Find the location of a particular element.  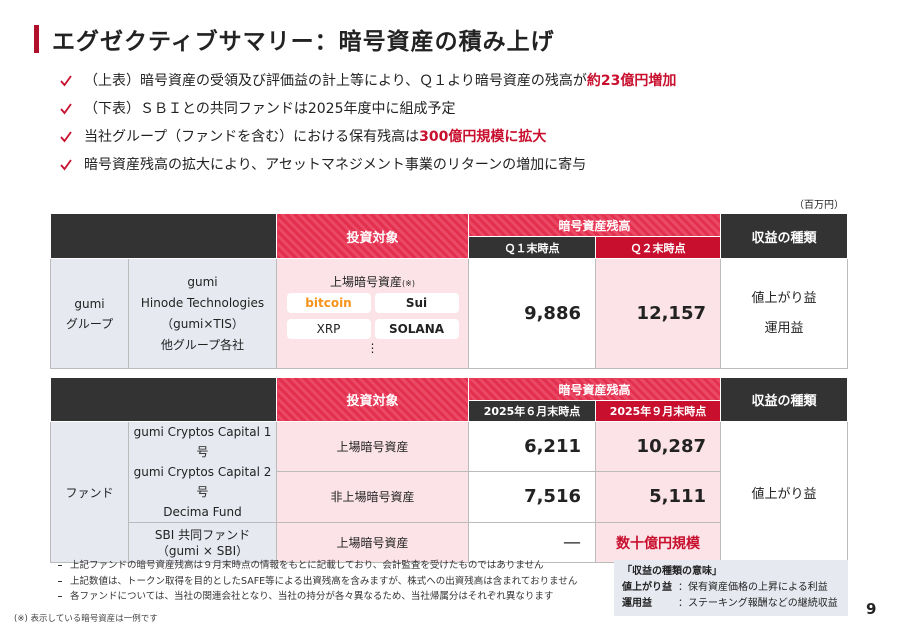

legend-item: 値上がり益 ：保有資産価格の上昇による利益 is located at coordinates (731, 588).